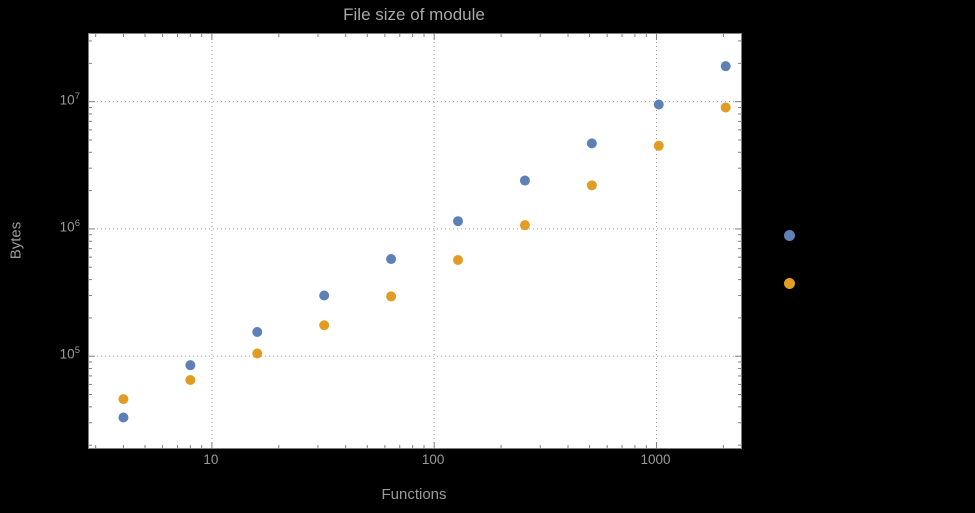  I want to click on x-axis-label: Functions, so click(414, 494).